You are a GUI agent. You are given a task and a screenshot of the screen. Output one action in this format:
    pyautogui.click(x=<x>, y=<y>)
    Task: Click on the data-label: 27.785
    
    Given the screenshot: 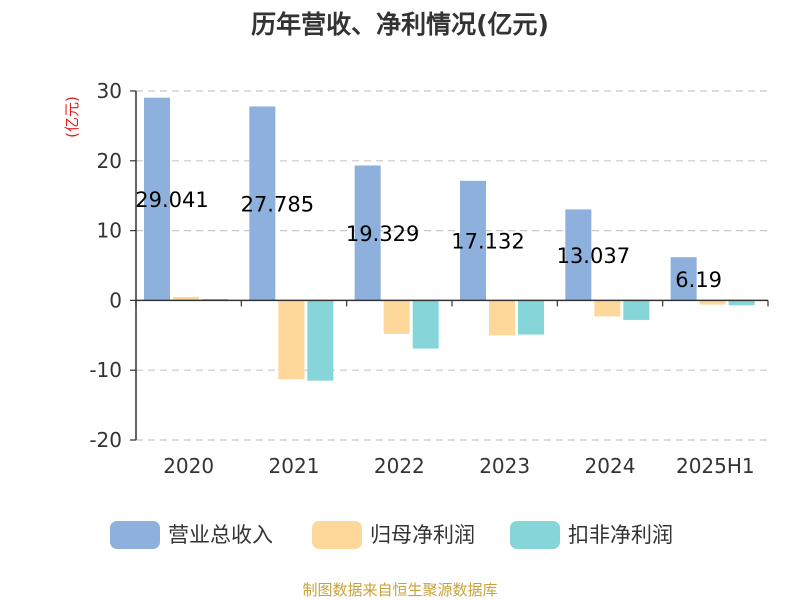 What is the action you would take?
    pyautogui.click(x=277, y=204)
    